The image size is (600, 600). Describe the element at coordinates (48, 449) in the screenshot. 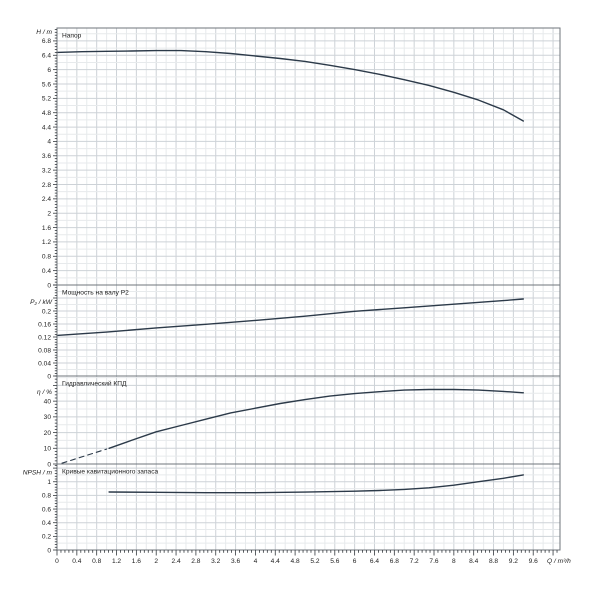

I see `y-tick-label: 10` at that location.